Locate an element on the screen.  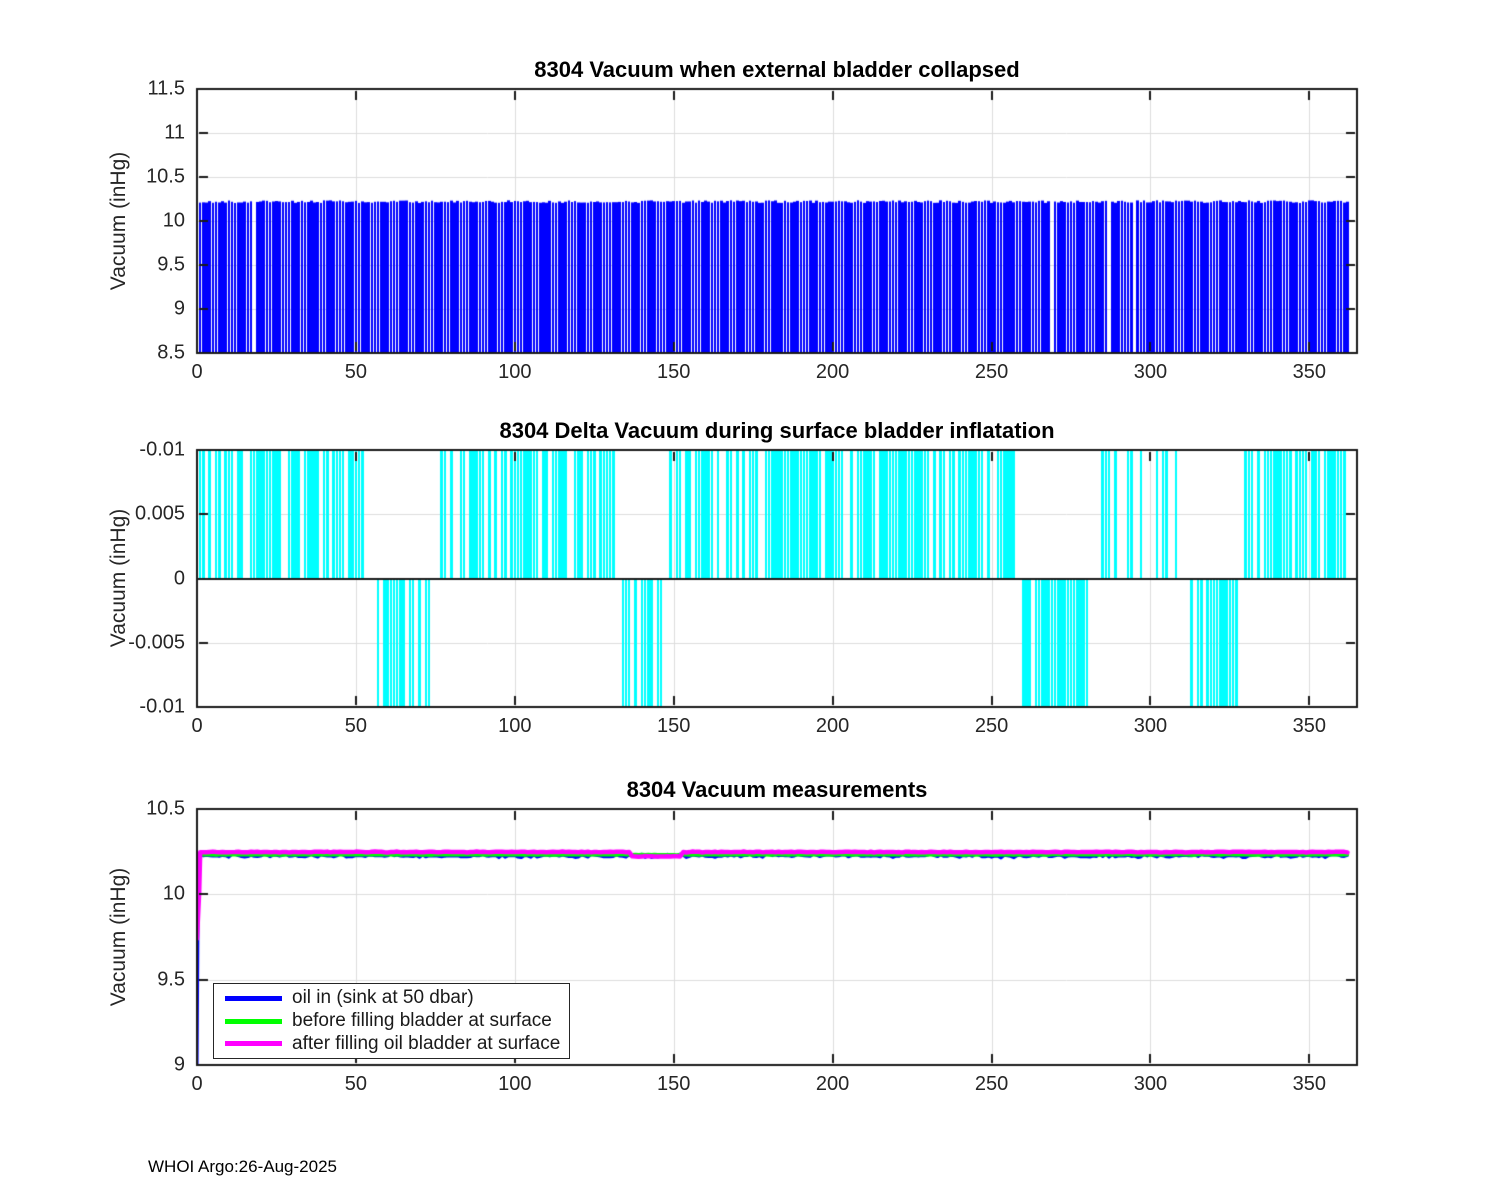
legend-row: after filling oil bladder at surface is located at coordinates (391, 1043).